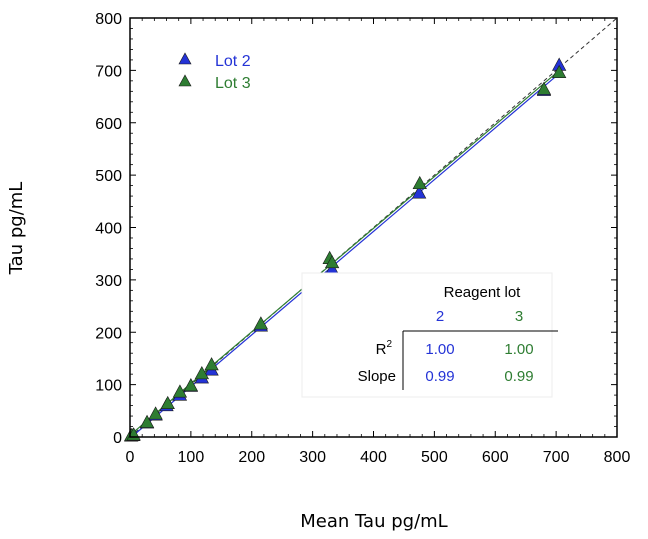 The width and height of the screenshot is (648, 539). Describe the element at coordinates (439, 376) in the screenshot. I see `table-cell-slope-lot-2: 0.99` at that location.